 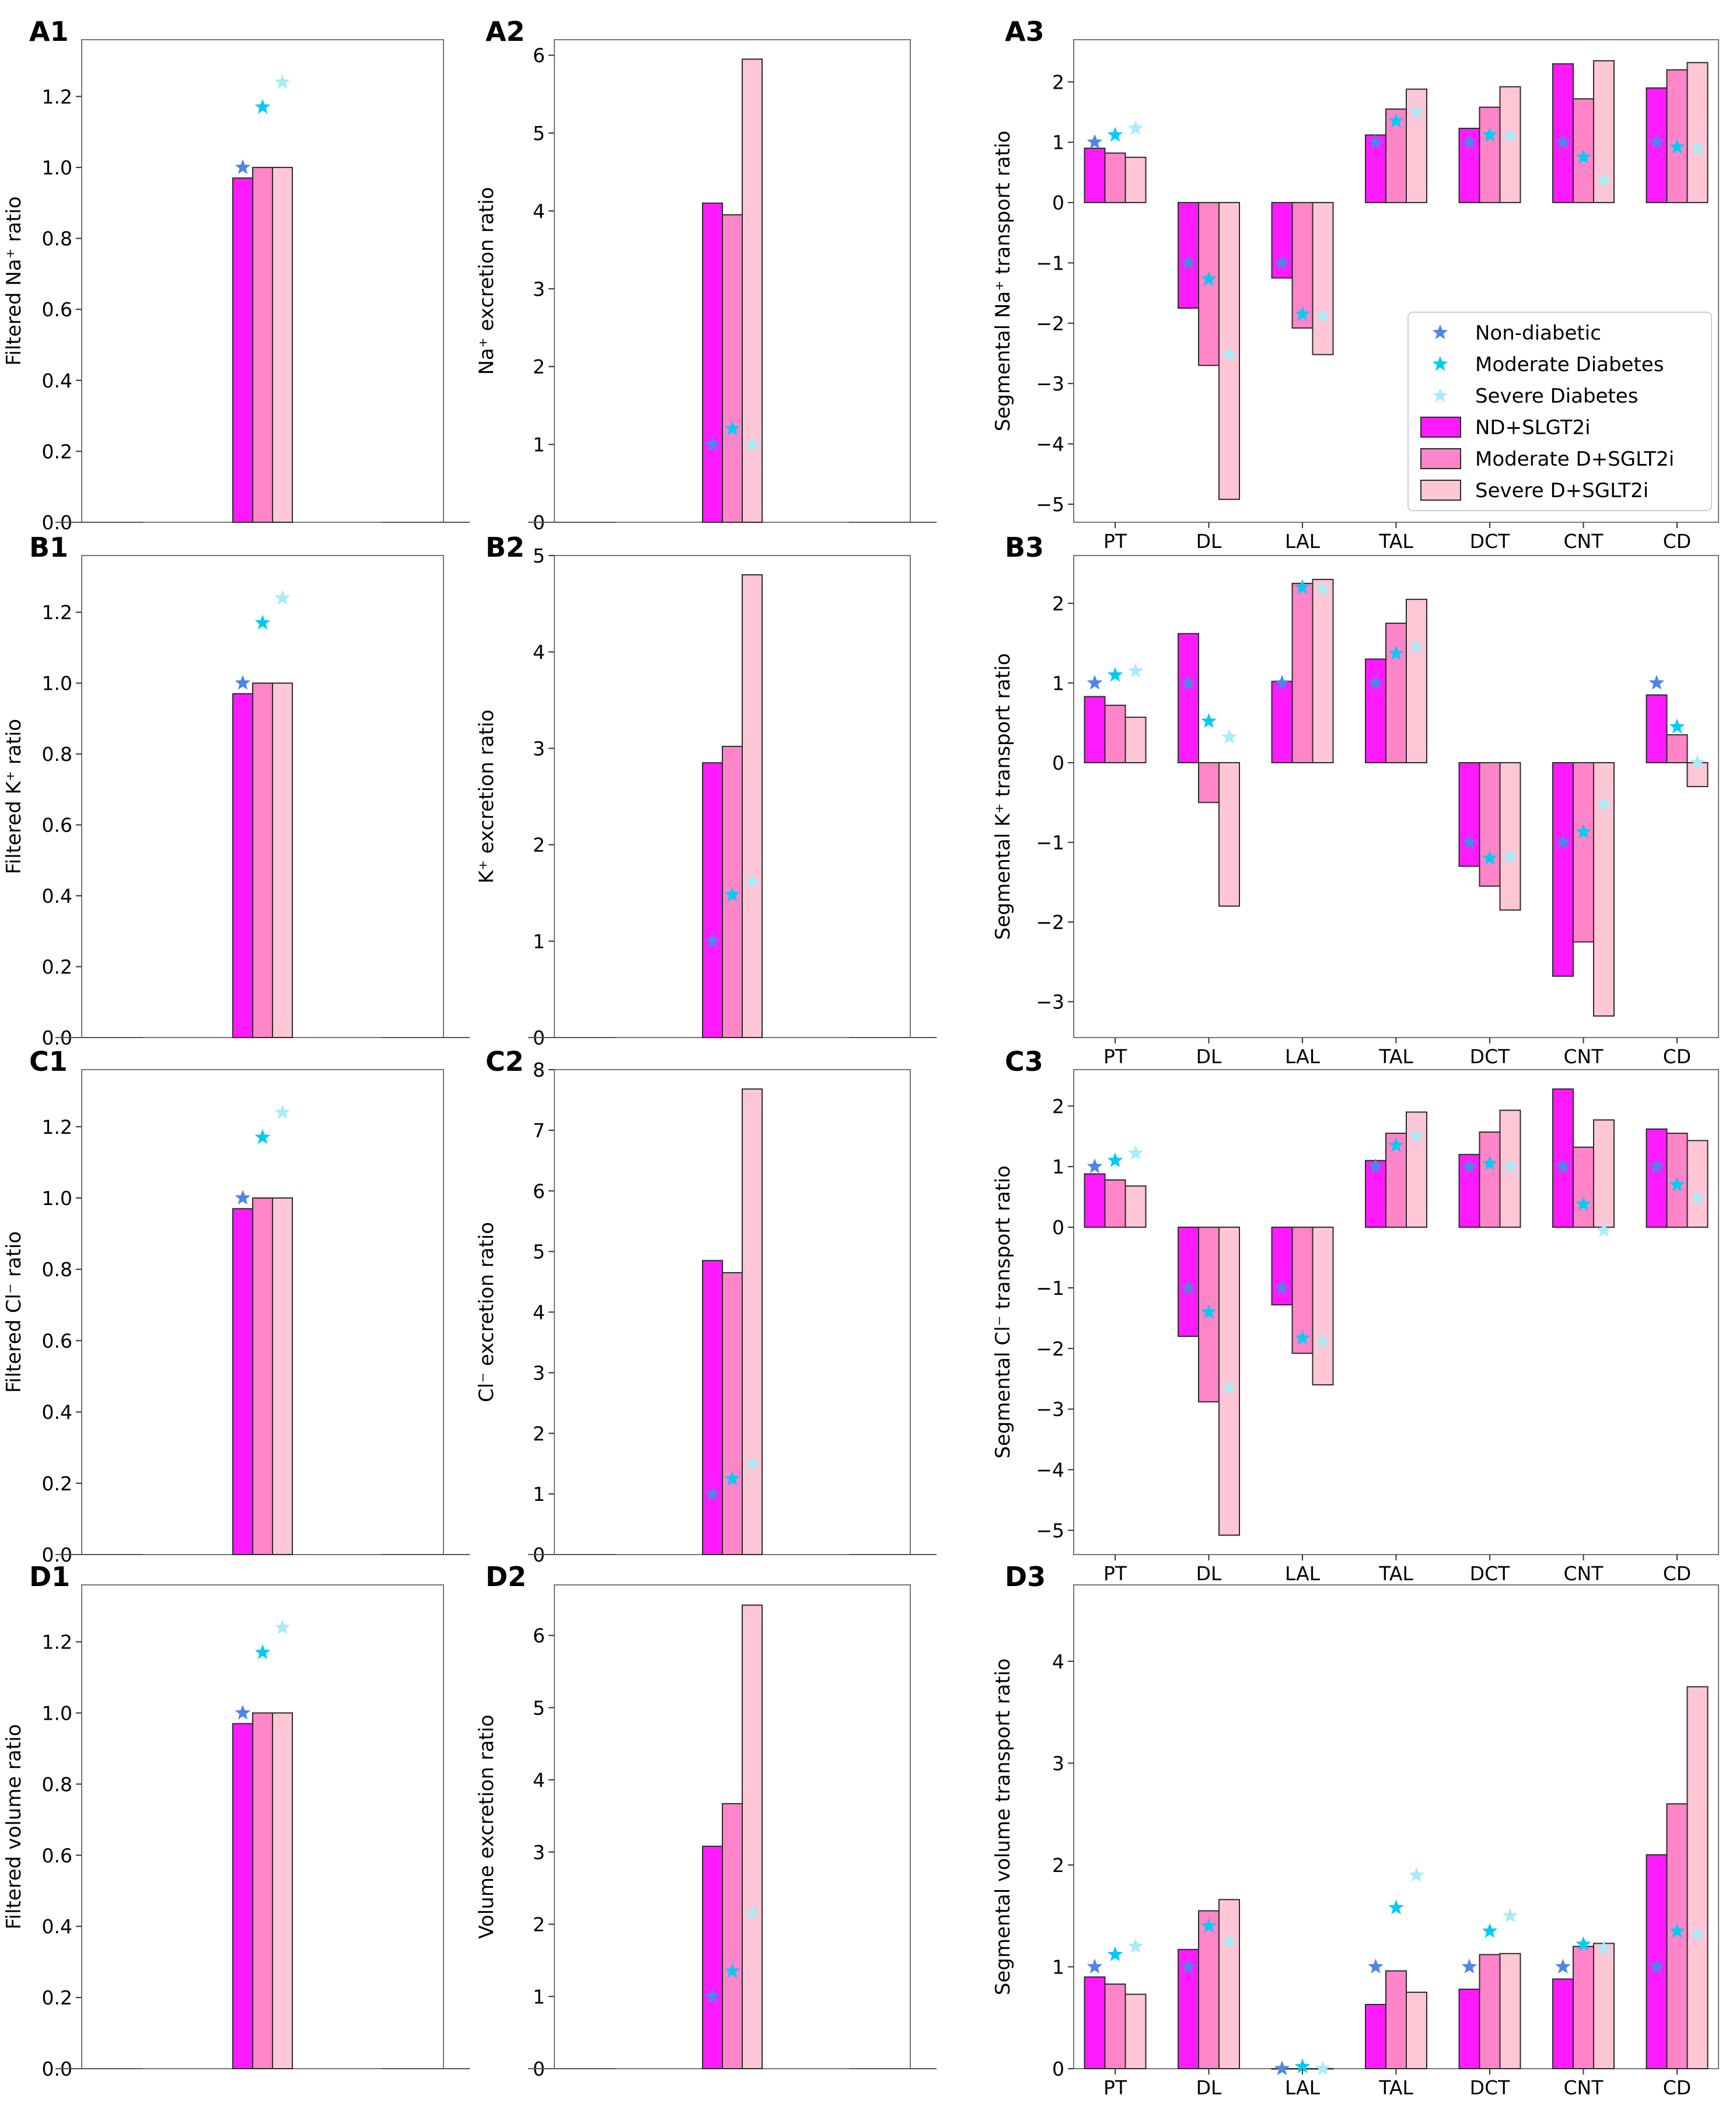 I want to click on x-tick-label: LAL, so click(x=1303, y=1056).